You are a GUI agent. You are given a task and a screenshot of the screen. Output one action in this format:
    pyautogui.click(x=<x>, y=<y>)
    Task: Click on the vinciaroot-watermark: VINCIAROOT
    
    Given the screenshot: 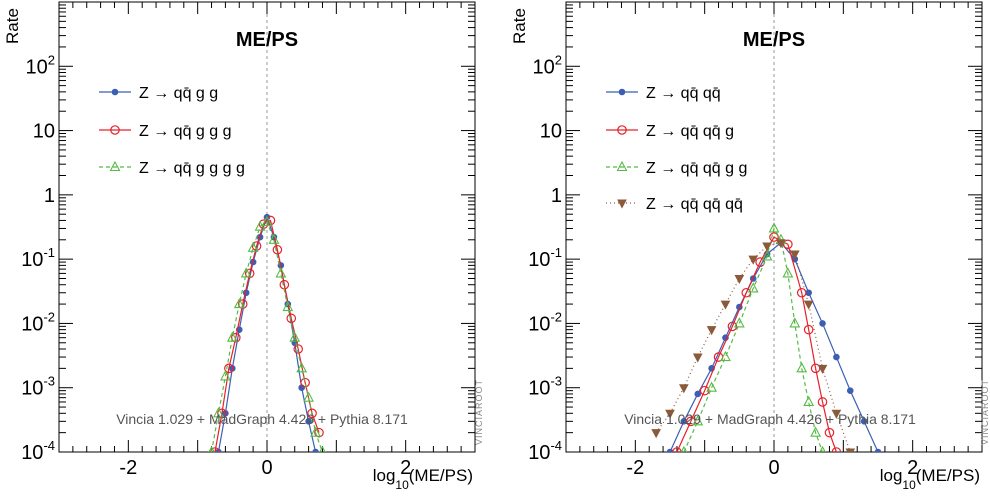 What is the action you would take?
    pyautogui.click(x=985, y=412)
    